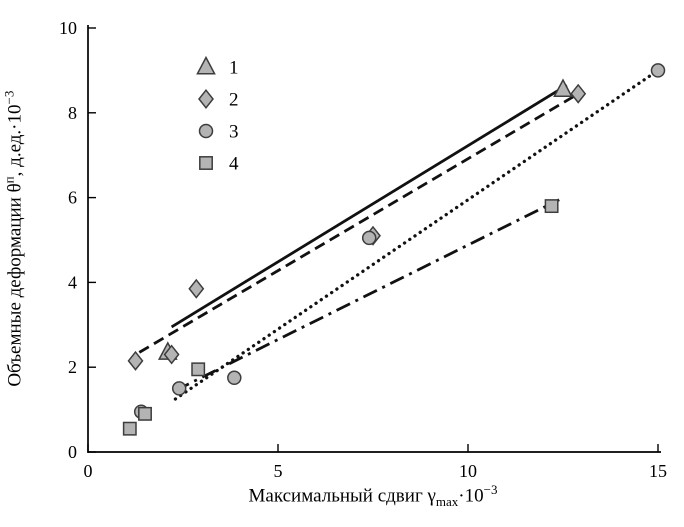  I want to click on legend-label-3: 3, so click(234, 132).